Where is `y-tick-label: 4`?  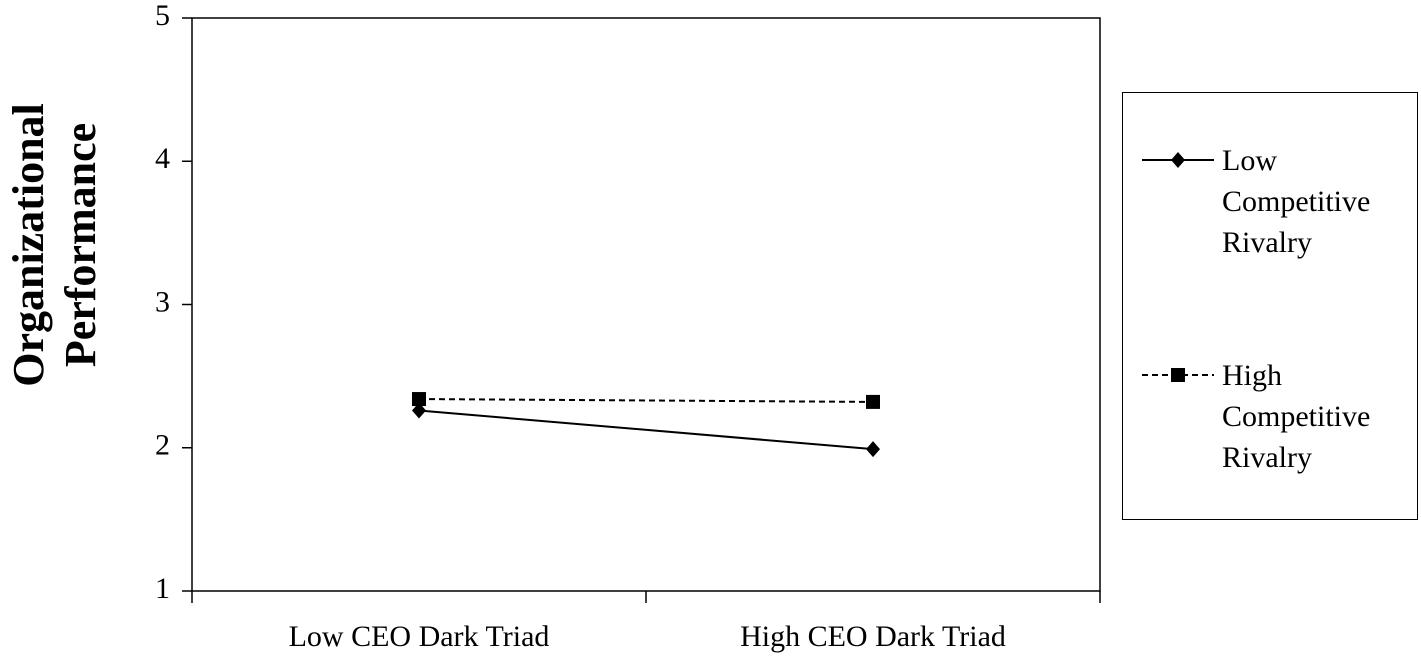 y-tick-label: 4 is located at coordinates (162, 158).